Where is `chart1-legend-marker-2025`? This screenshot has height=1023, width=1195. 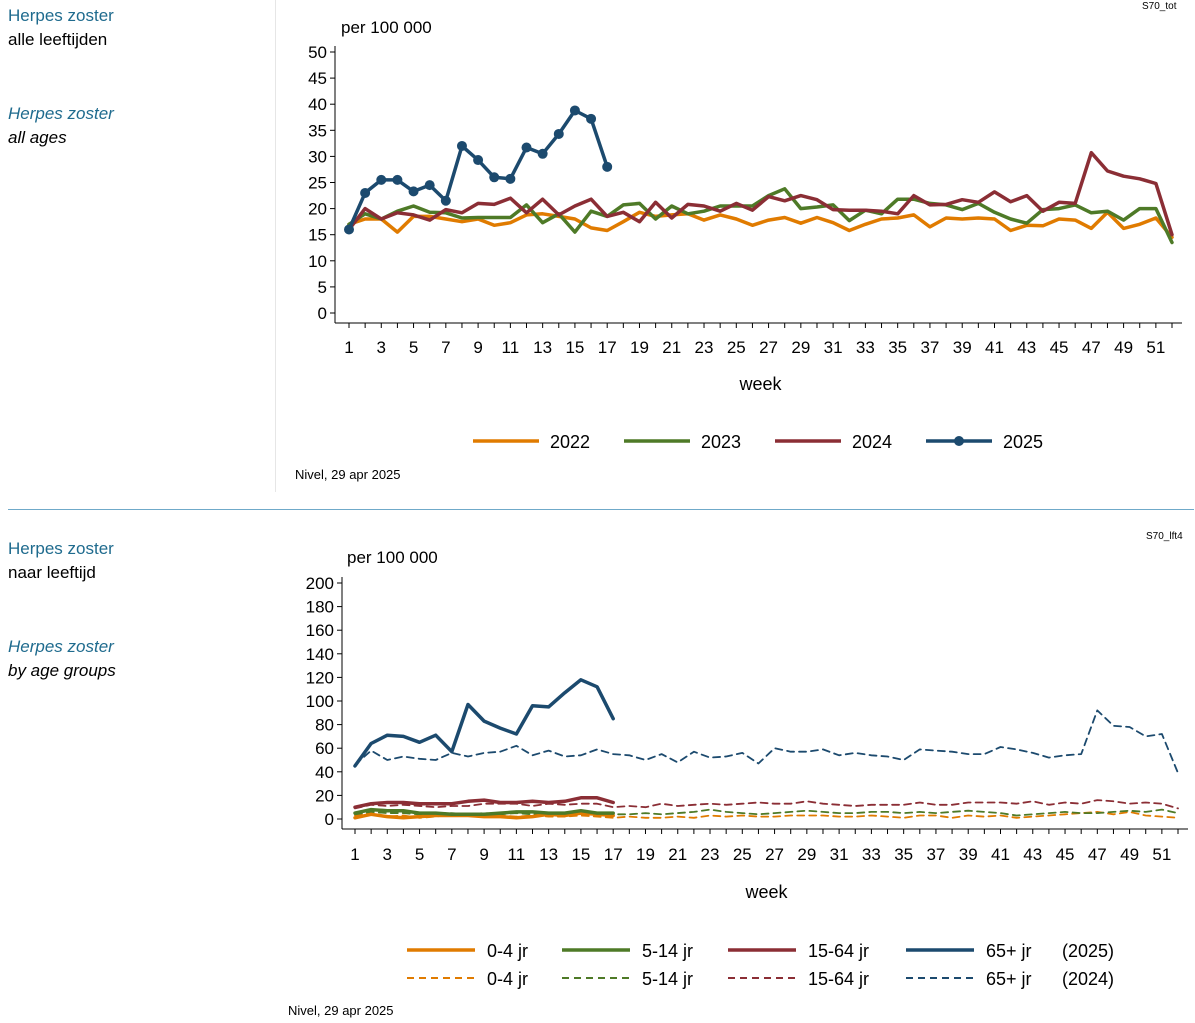 chart1-legend-marker-2025 is located at coordinates (959, 441).